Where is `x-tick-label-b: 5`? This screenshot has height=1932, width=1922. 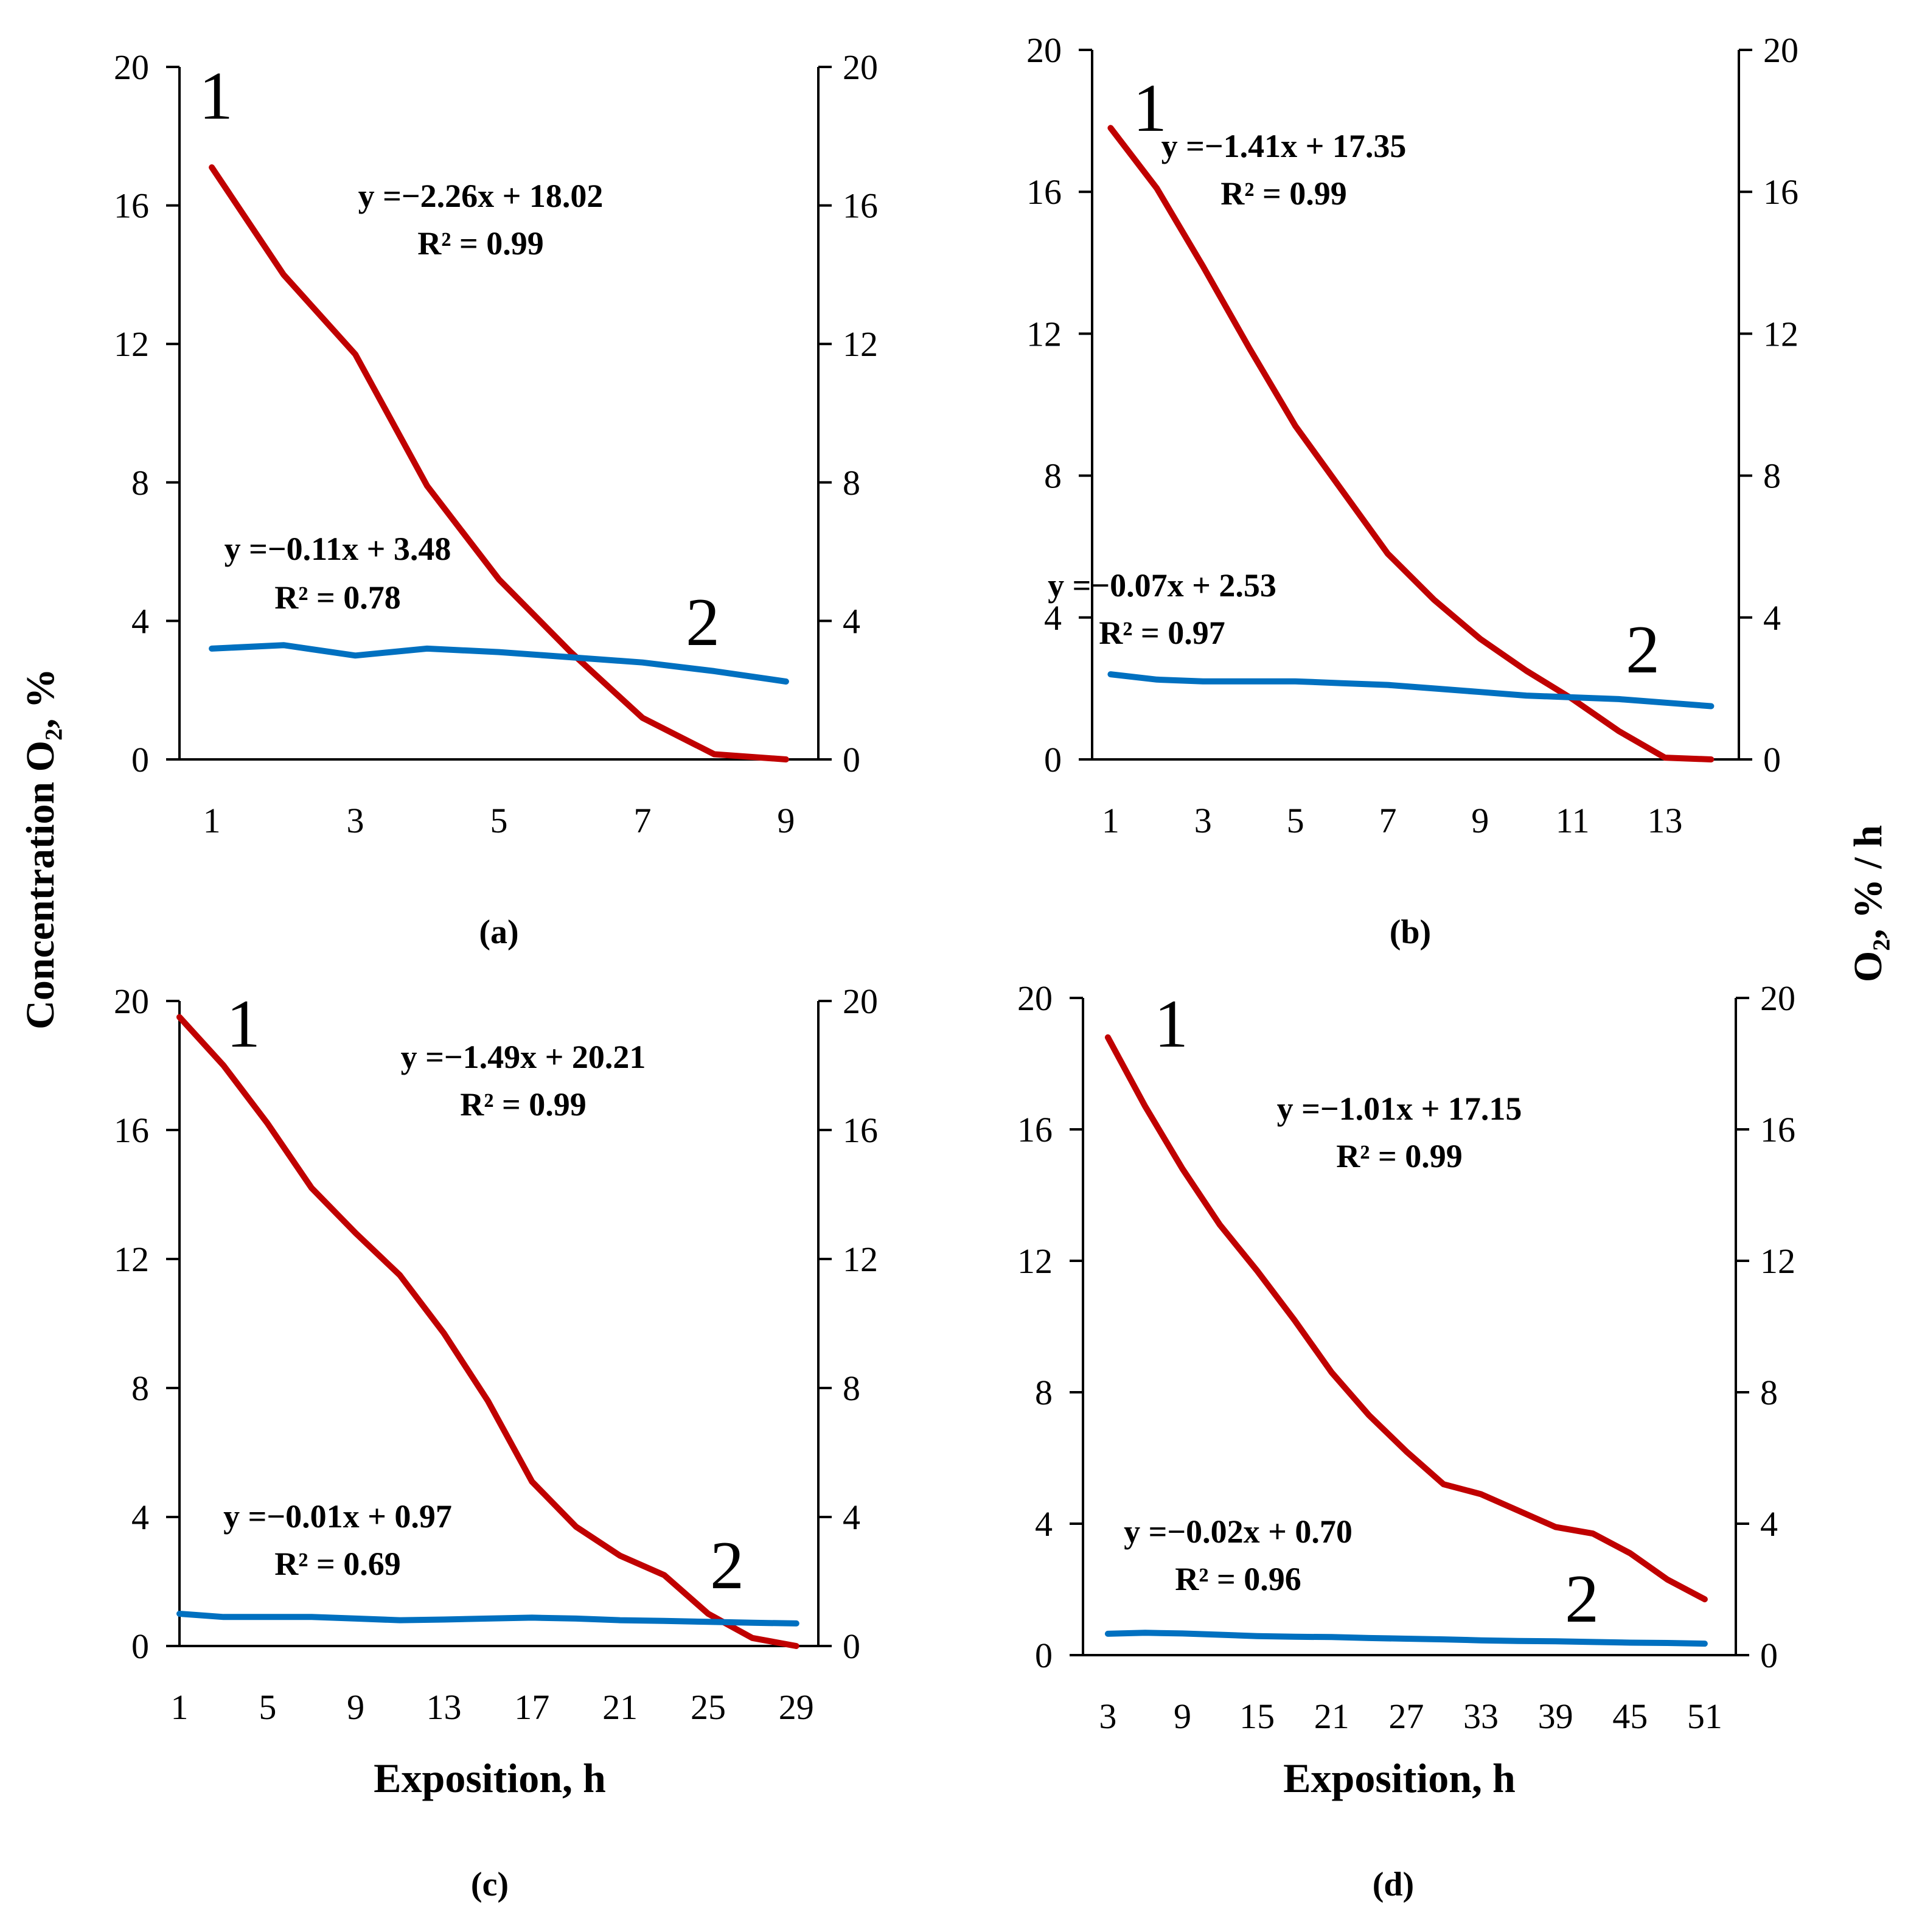
x-tick-label-b: 5 is located at coordinates (1295, 820).